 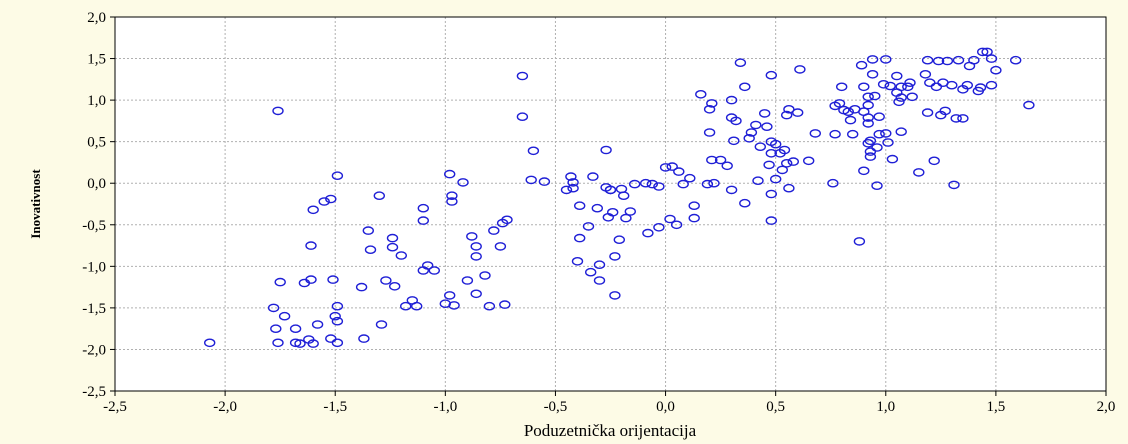 What do you see at coordinates (610, 430) in the screenshot?
I see `x-axis-title: Poduzetnička orijentacija` at bounding box center [610, 430].